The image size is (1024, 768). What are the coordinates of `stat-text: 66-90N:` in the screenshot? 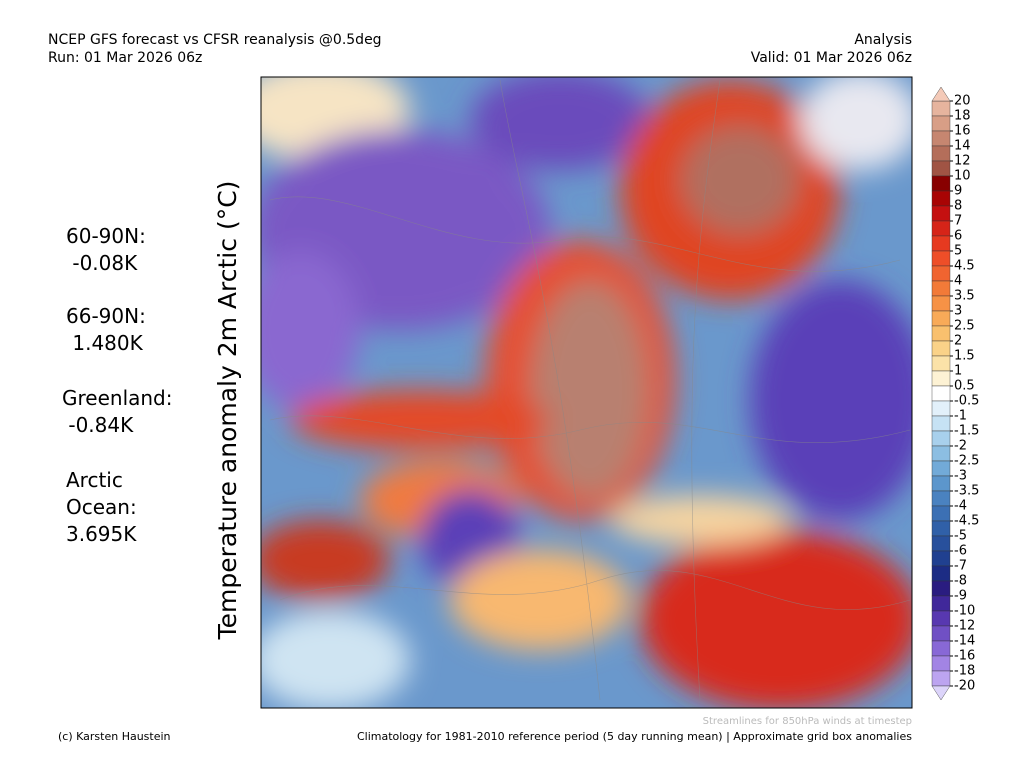 It's located at (106, 316).